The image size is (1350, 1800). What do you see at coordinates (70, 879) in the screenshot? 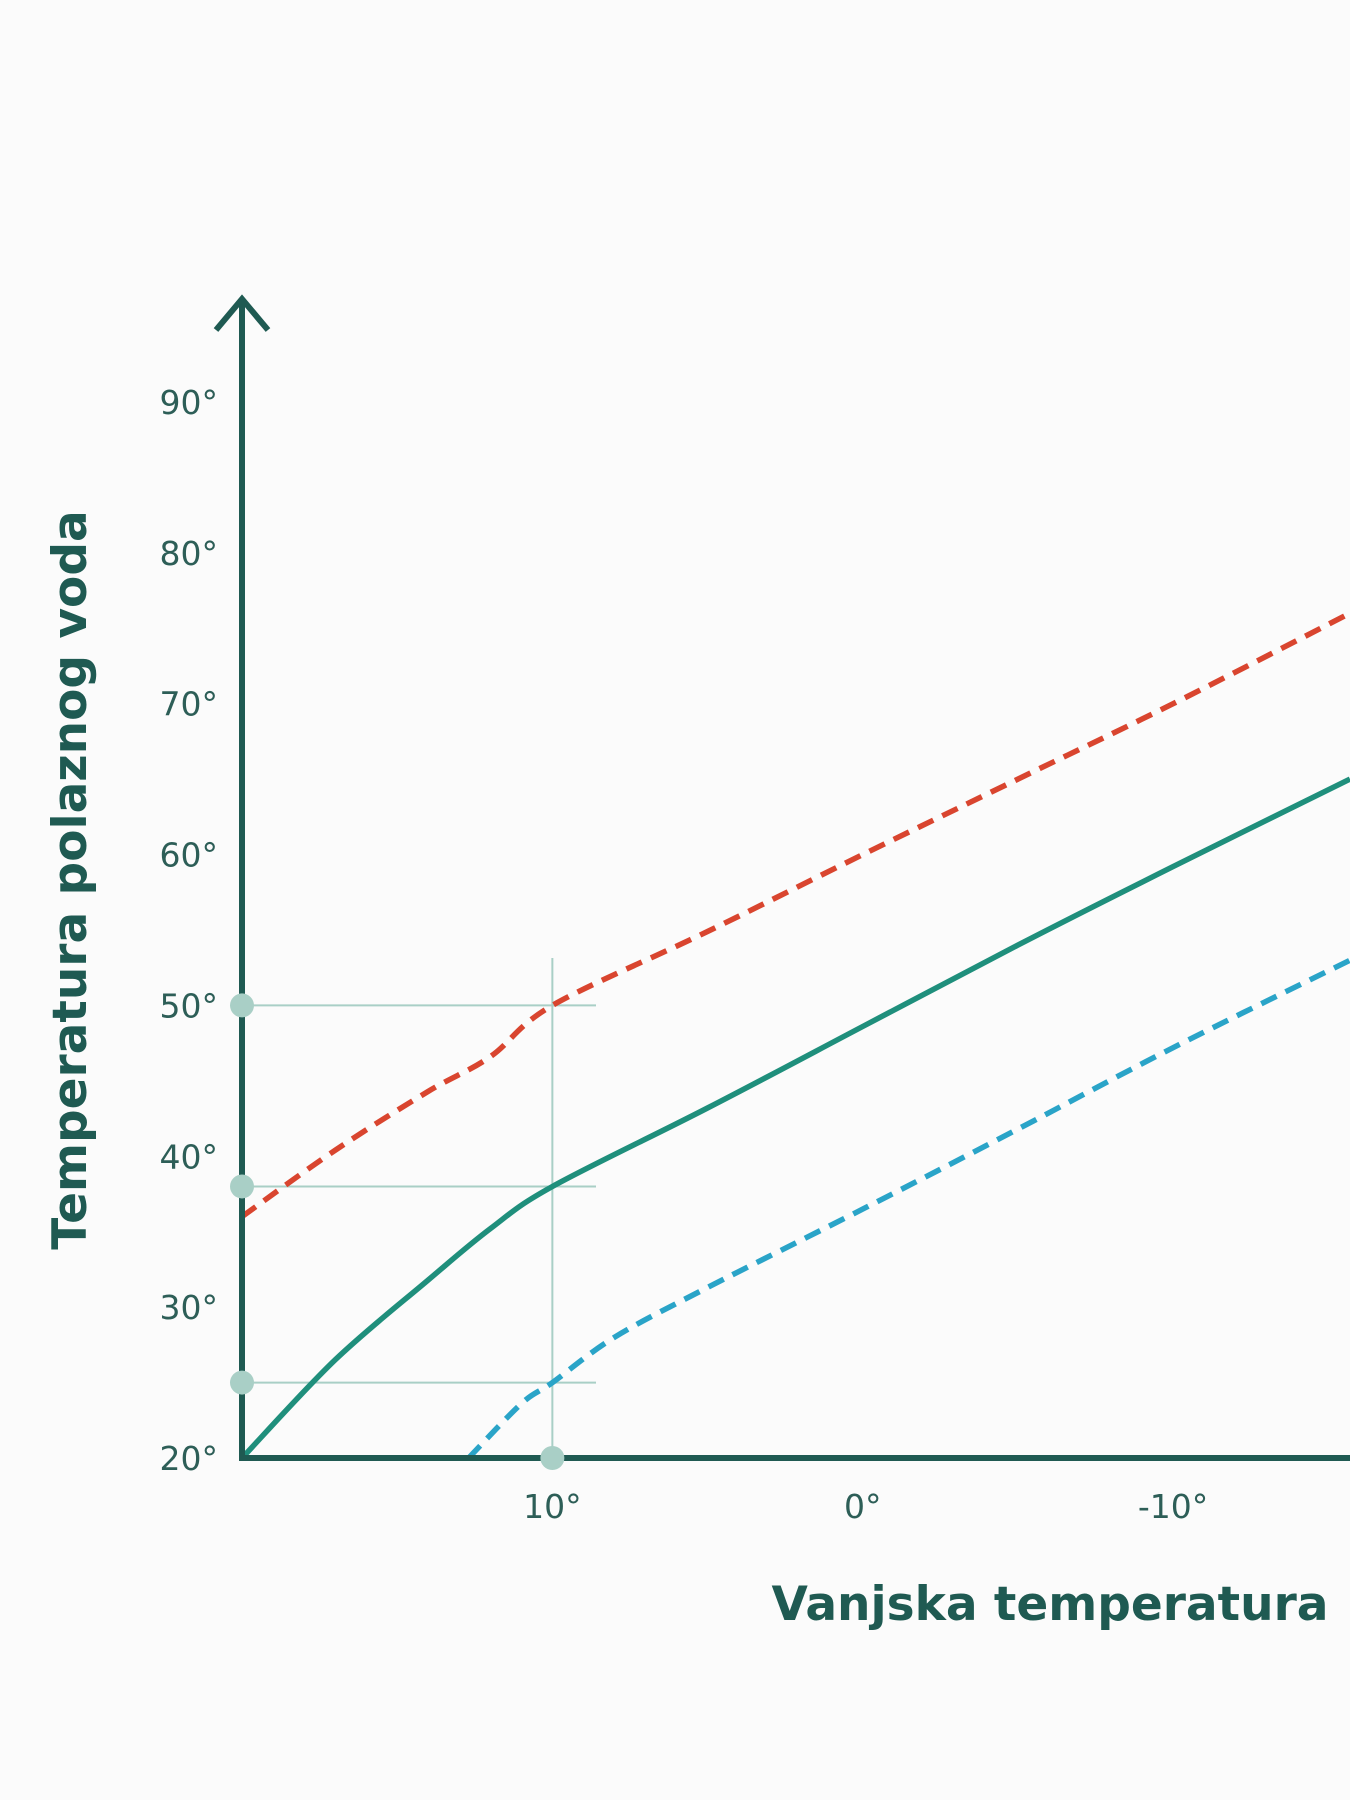
I see `y-axis-title: Temperatura polaznog voda` at bounding box center [70, 879].